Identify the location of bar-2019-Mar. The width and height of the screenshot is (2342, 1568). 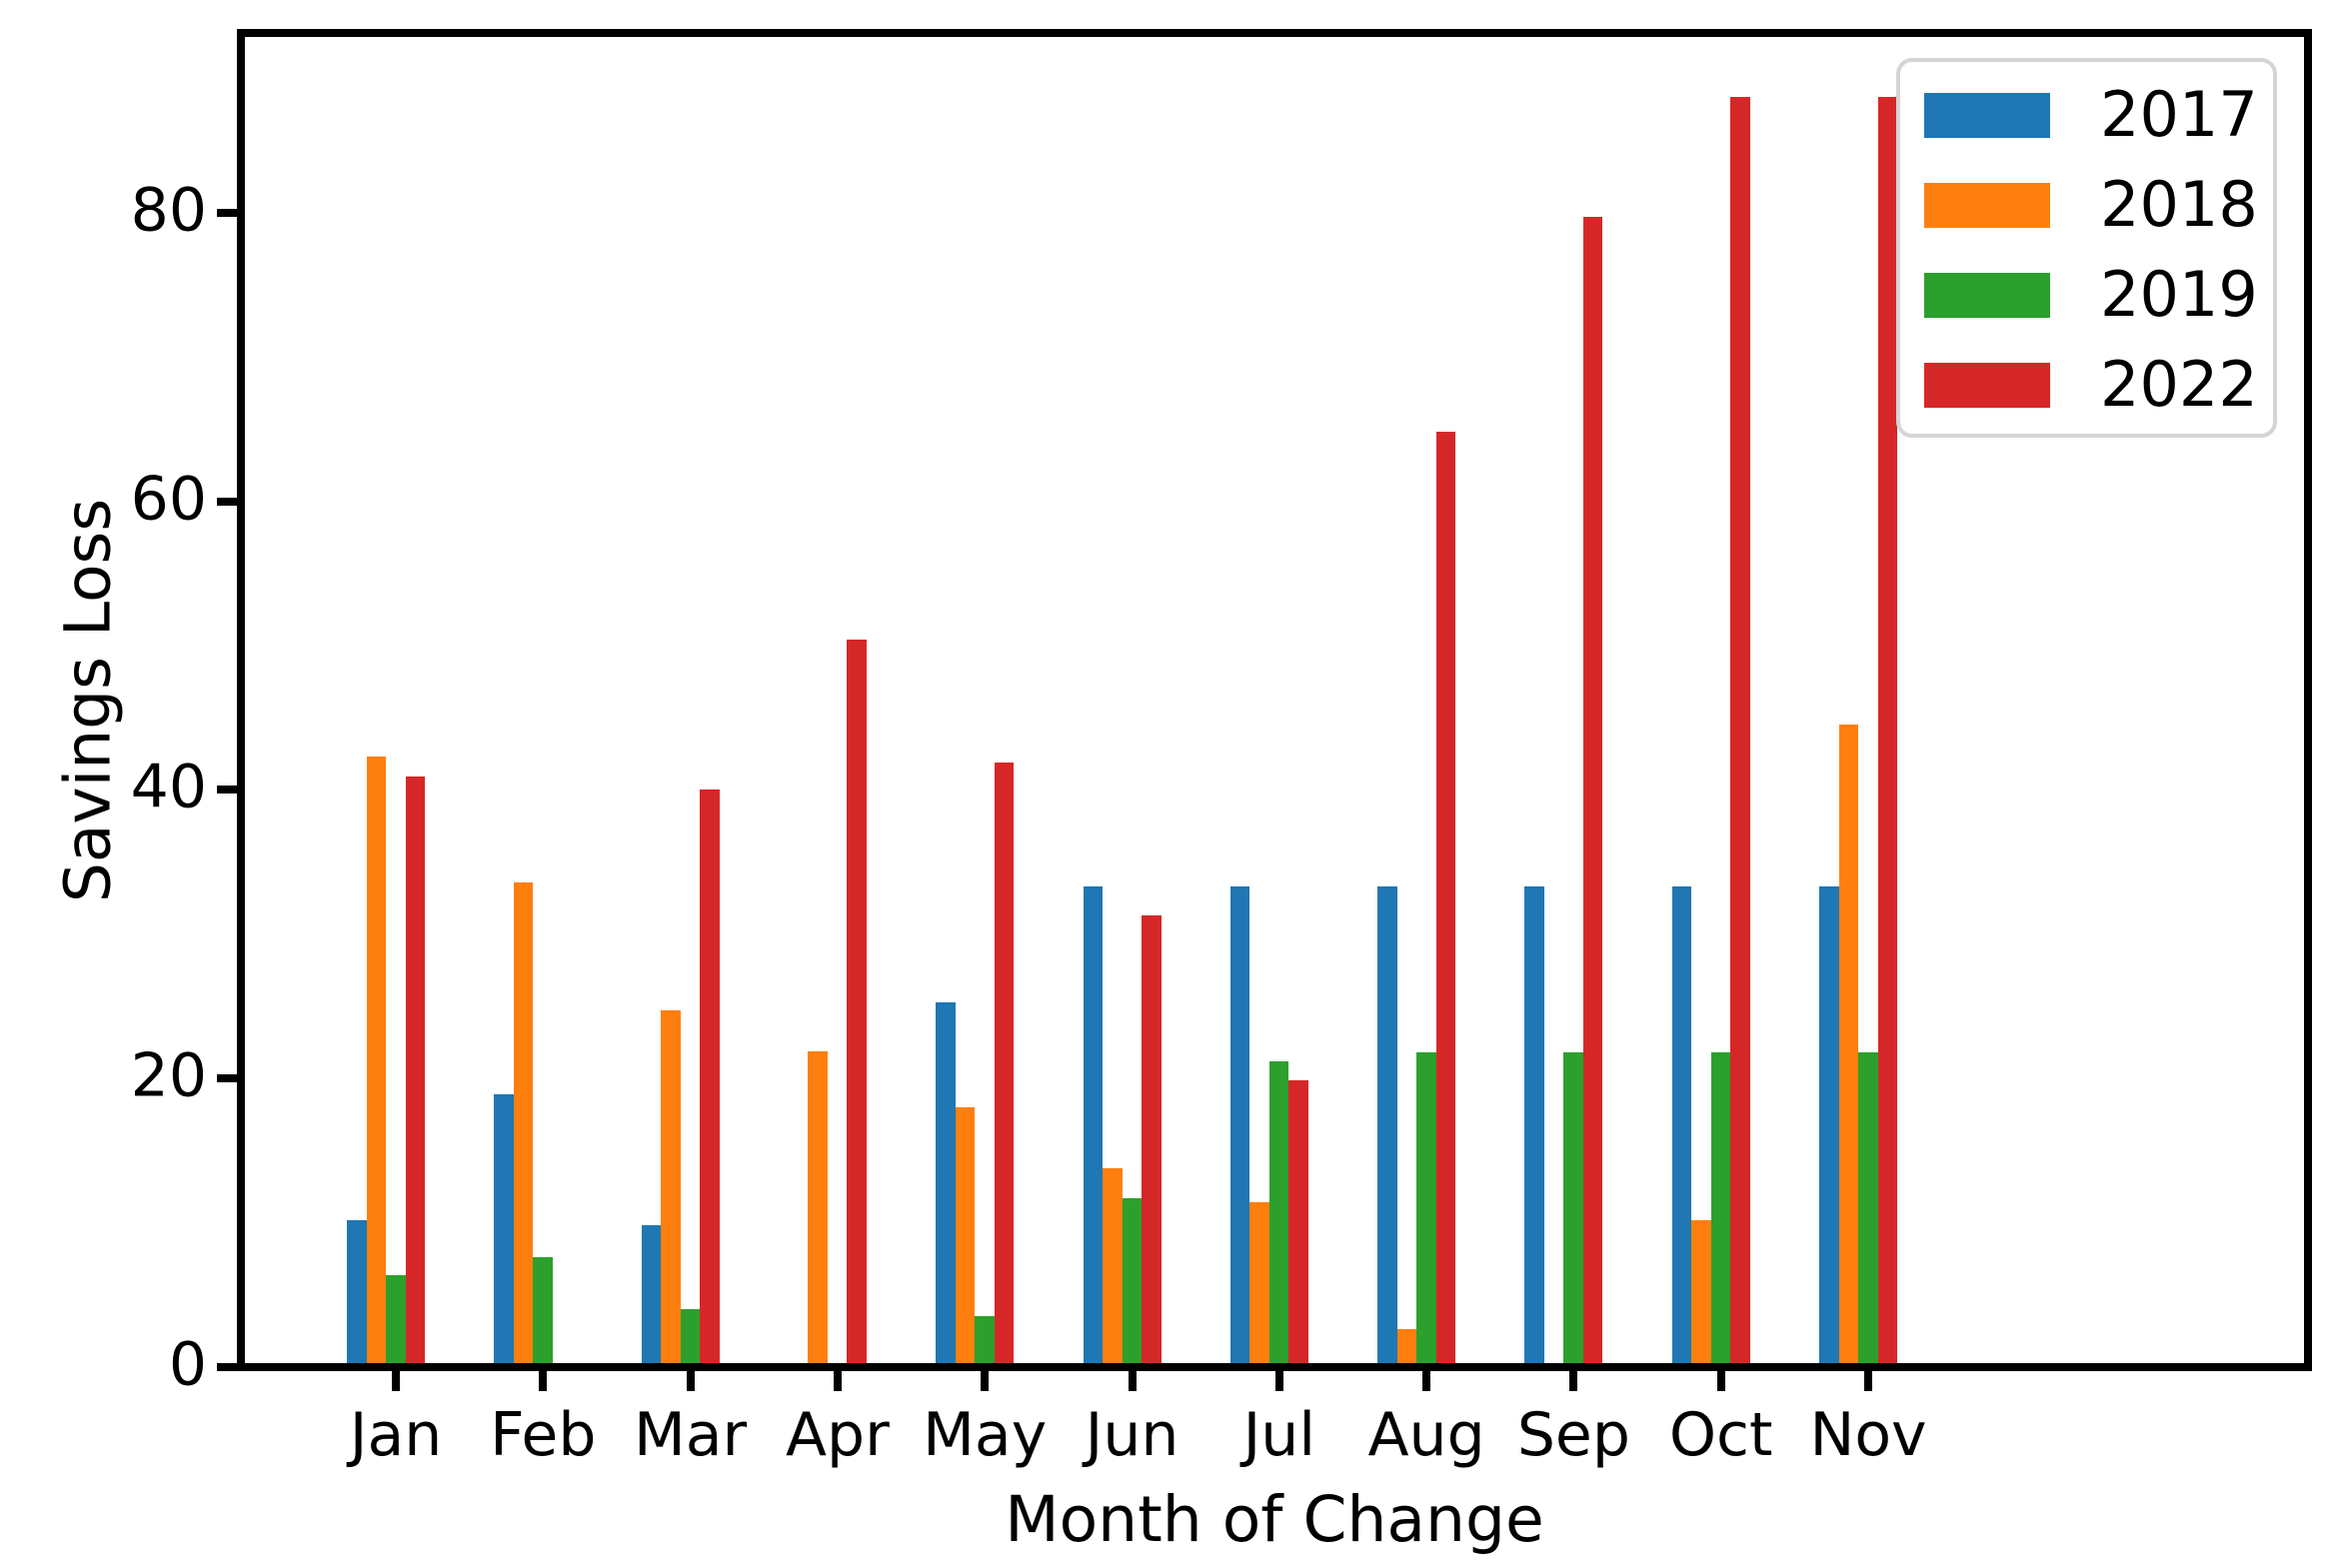
(690, 1338).